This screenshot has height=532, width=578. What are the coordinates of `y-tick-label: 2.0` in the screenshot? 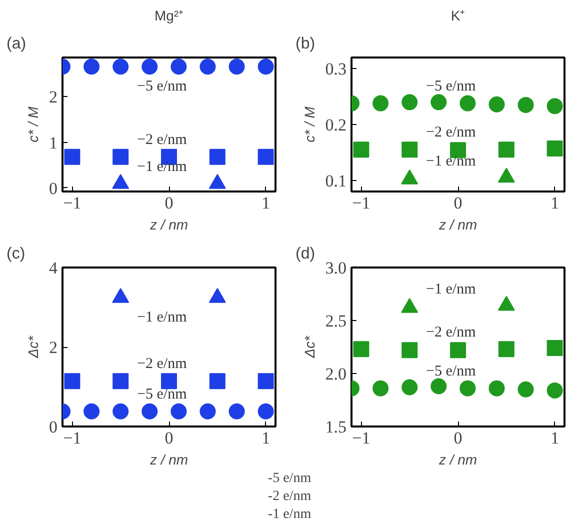 It's located at (335, 374).